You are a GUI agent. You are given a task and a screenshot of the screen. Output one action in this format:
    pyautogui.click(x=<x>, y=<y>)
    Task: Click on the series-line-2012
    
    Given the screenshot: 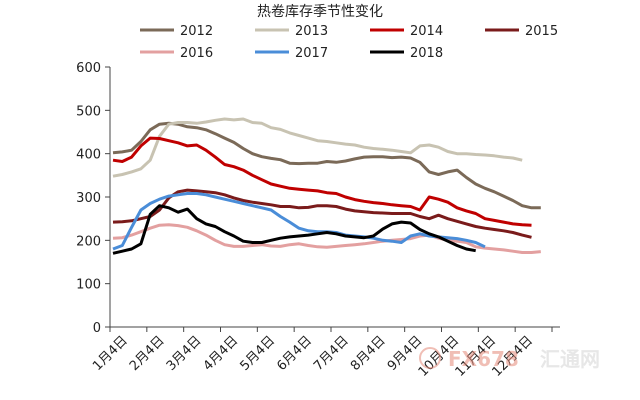 What is the action you would take?
    pyautogui.click(x=326, y=165)
    